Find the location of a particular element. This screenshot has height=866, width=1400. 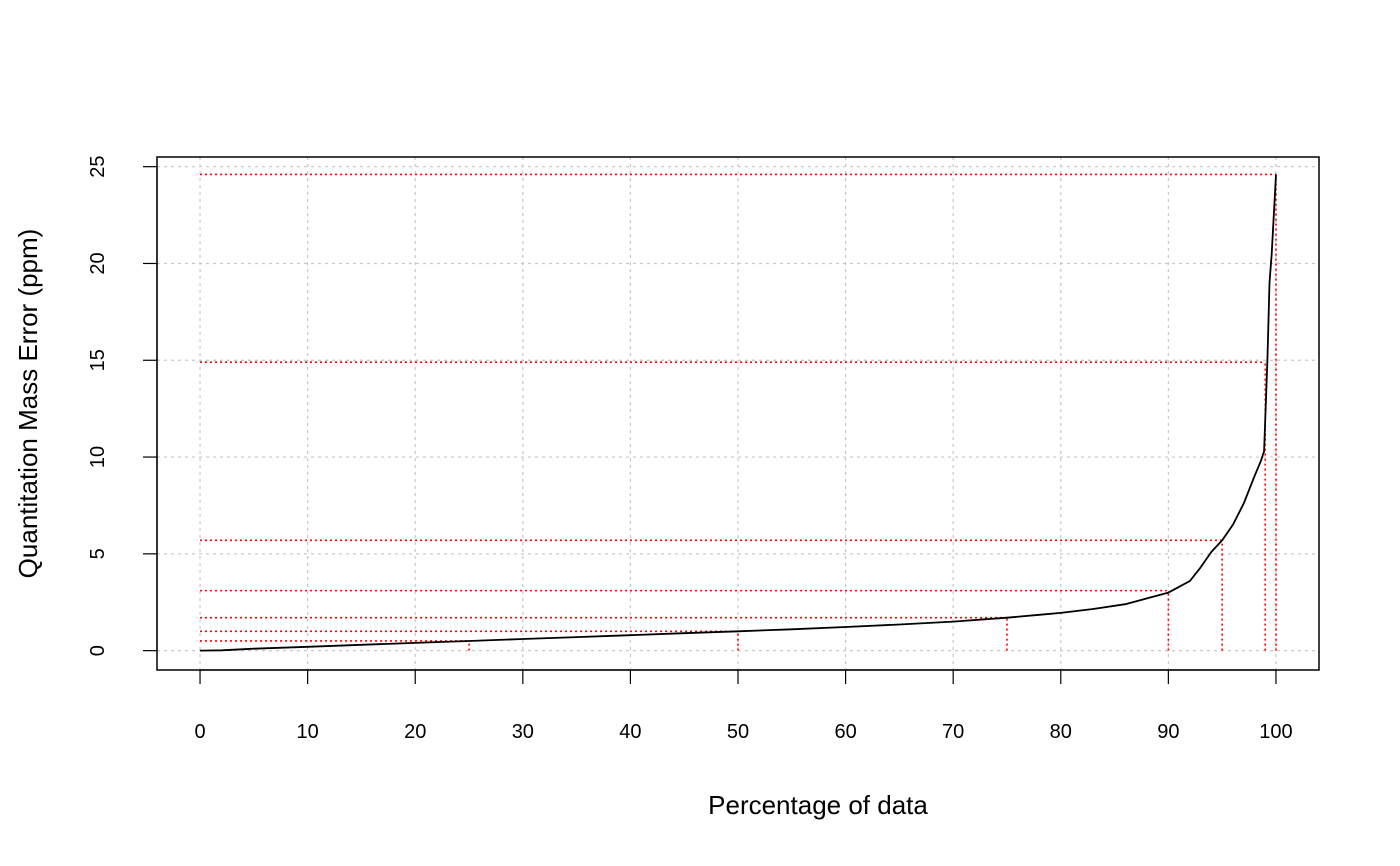

x-tick-label: 70 is located at coordinates (953, 732).